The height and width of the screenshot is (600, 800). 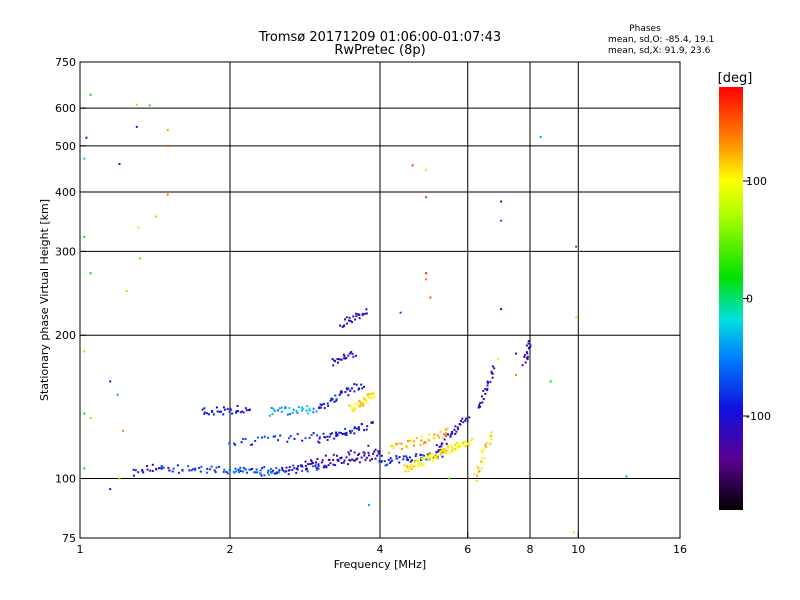 I want to click on y-axis-label: Stationary phase Virtual Height [km], so click(x=44, y=300).